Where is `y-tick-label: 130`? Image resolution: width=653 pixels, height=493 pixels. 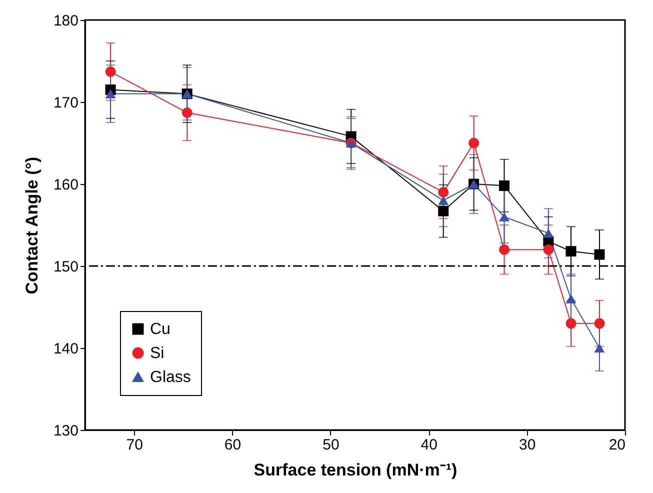 y-tick-label: 130 is located at coordinates (65, 431).